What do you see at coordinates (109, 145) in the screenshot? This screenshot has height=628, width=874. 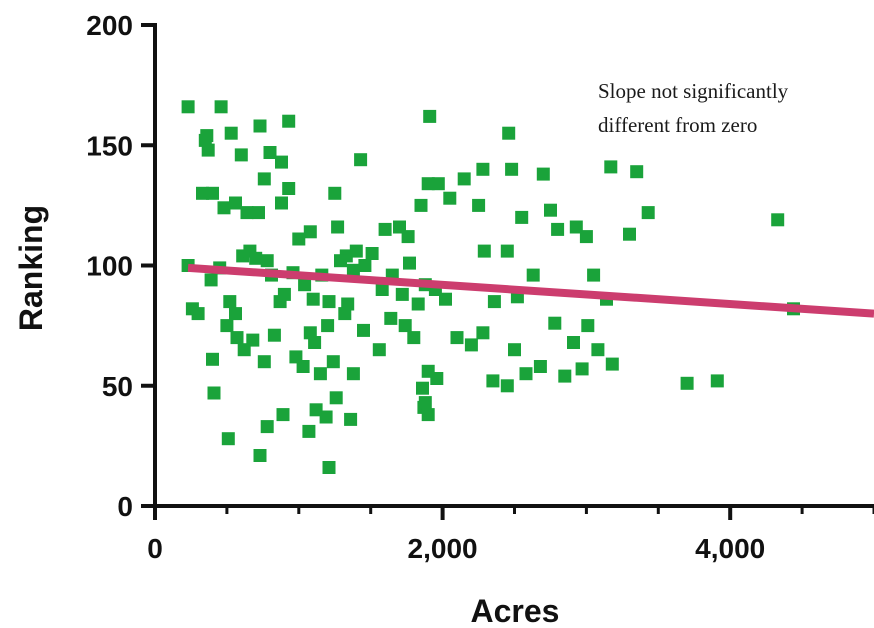 I see `y-tick-label: 150` at bounding box center [109, 145].